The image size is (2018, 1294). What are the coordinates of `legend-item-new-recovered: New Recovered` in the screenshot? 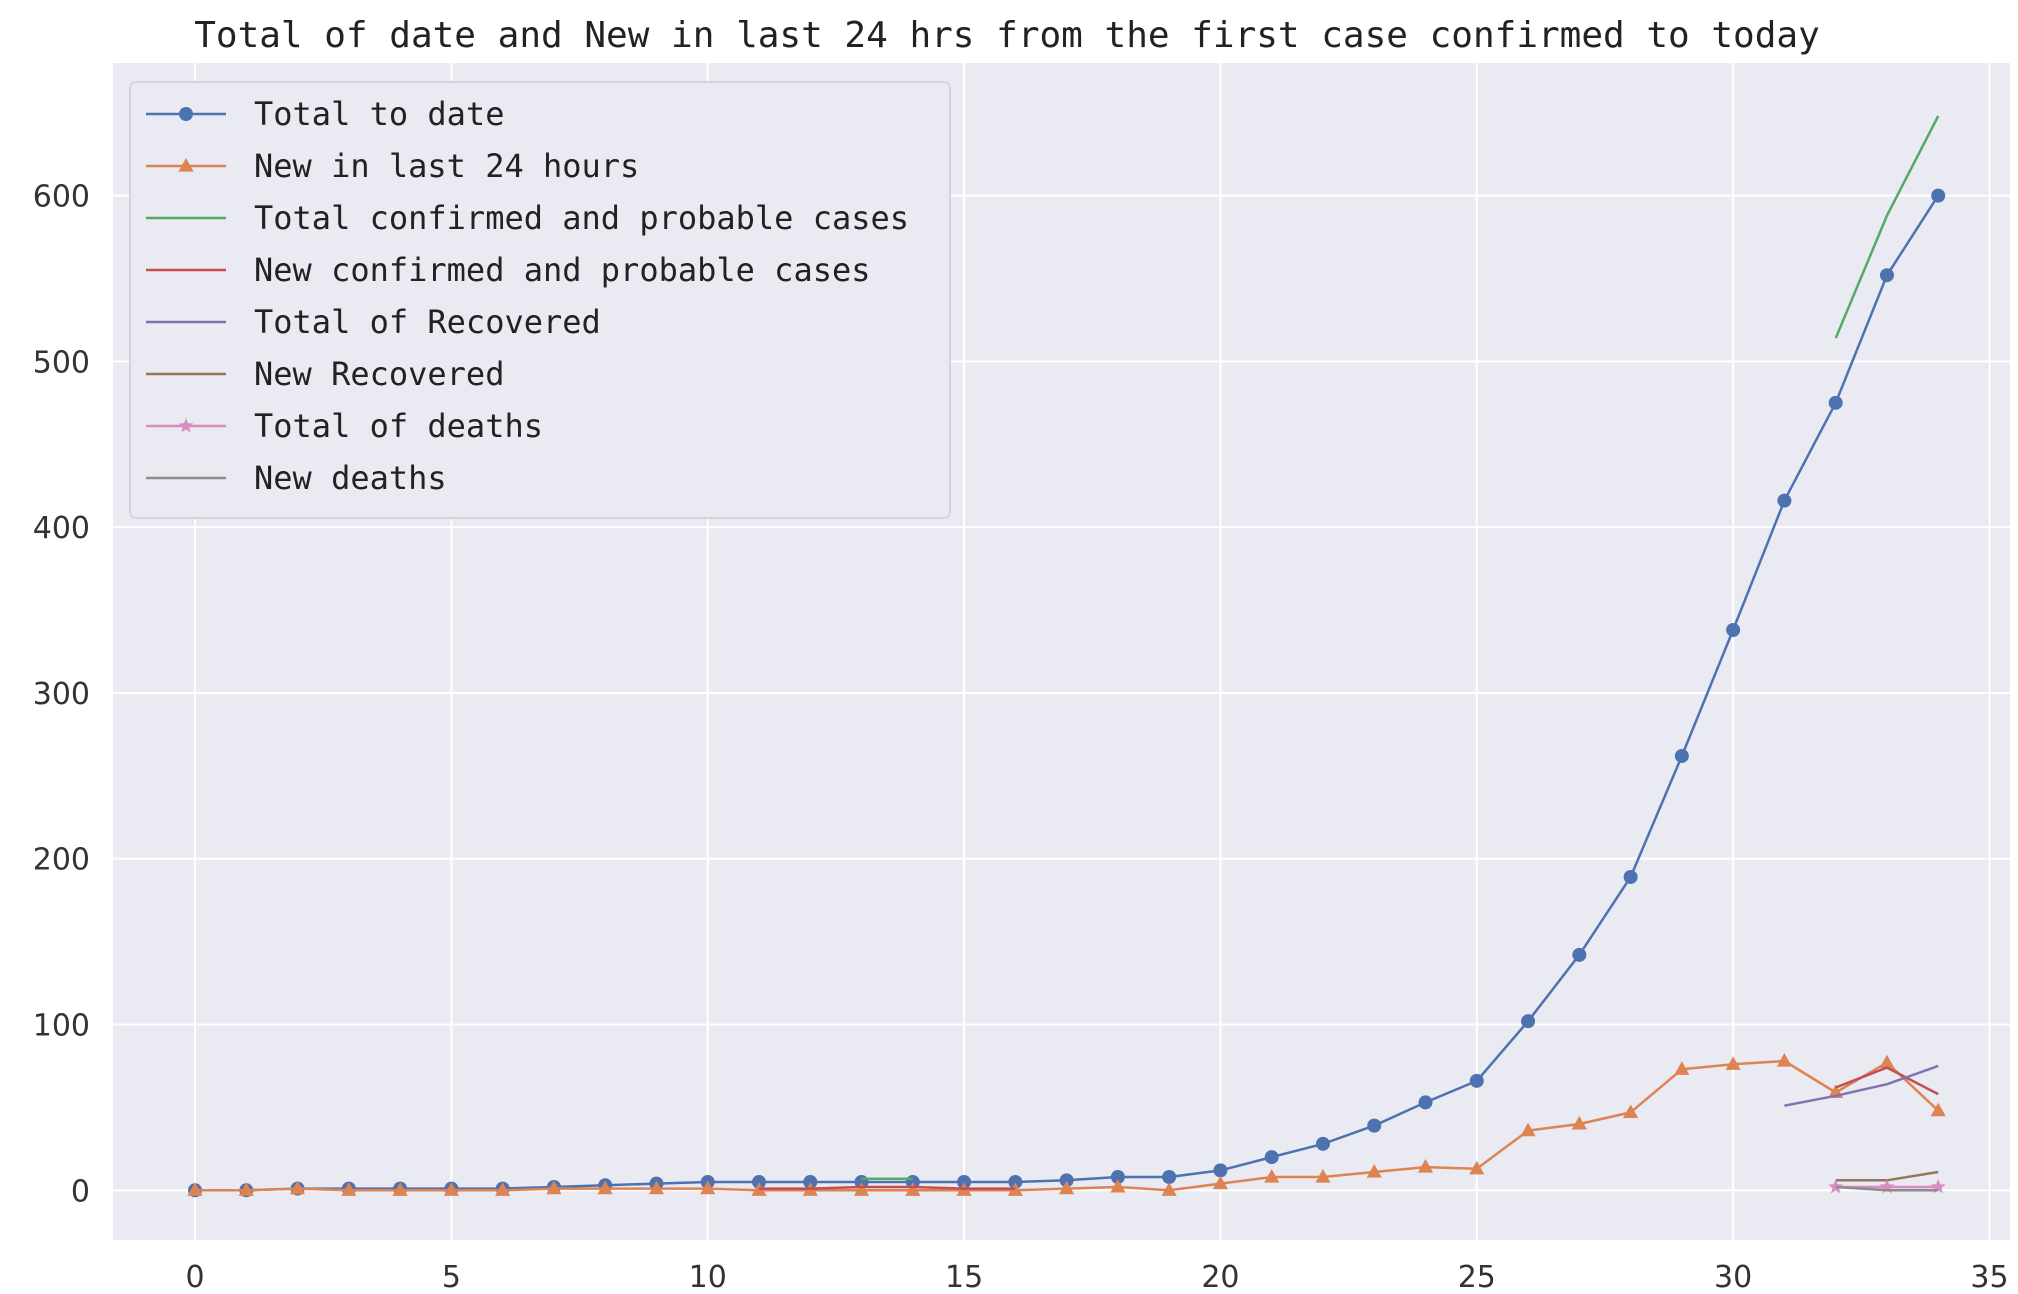 It's located at (325, 374).